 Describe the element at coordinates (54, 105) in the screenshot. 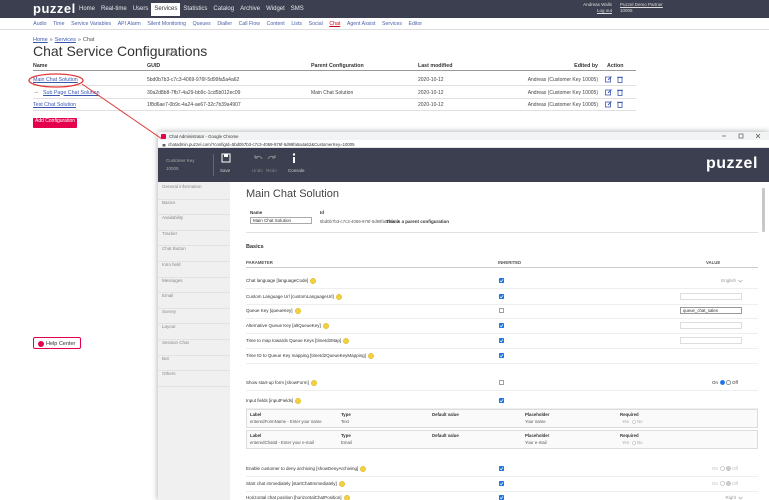

I see `config-name-link: Test Chat Solution` at that location.